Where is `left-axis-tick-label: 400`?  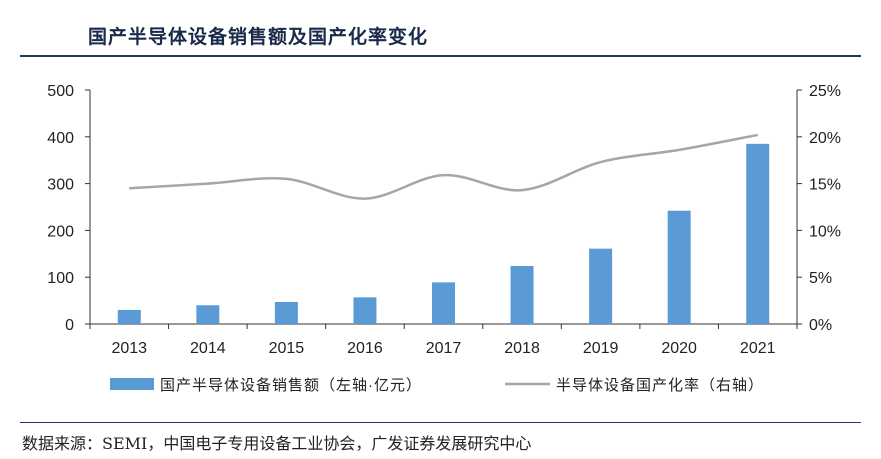 left-axis-tick-label: 400 is located at coordinates (60, 138).